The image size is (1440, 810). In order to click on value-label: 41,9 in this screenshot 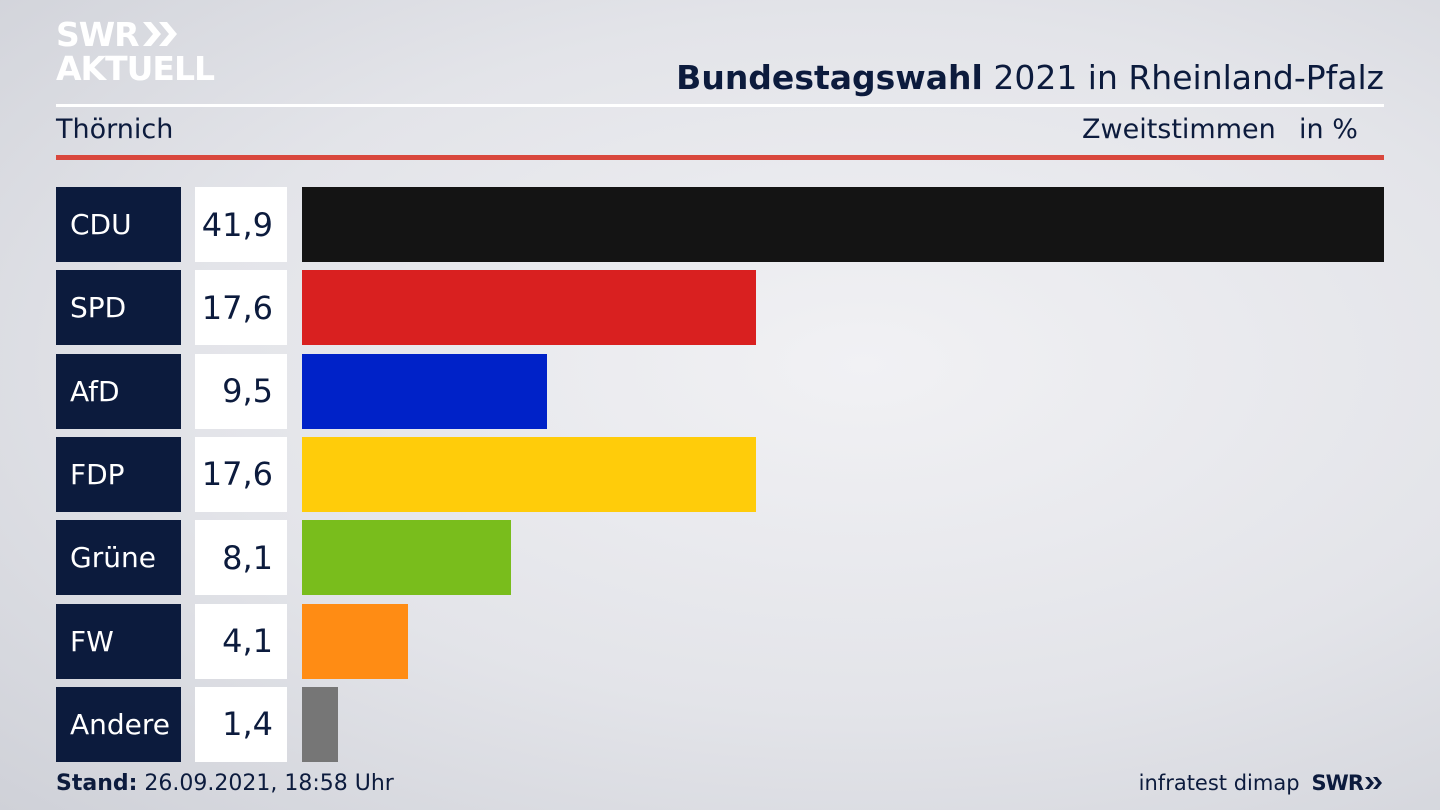, I will do `click(241, 224)`.